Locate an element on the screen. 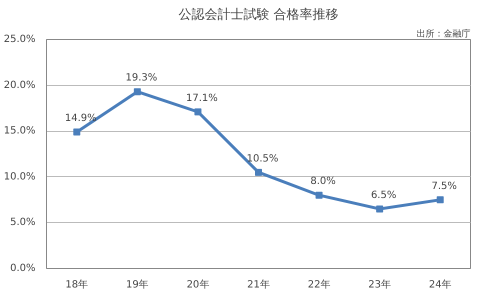 This screenshot has height=293, width=480. x-tick-label: 21年 is located at coordinates (258, 284).